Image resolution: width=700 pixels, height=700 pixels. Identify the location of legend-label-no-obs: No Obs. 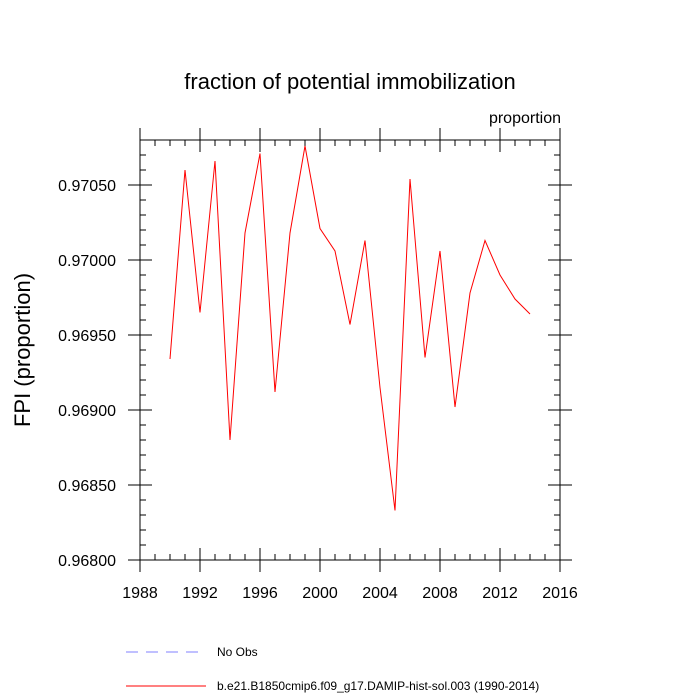
(237, 652).